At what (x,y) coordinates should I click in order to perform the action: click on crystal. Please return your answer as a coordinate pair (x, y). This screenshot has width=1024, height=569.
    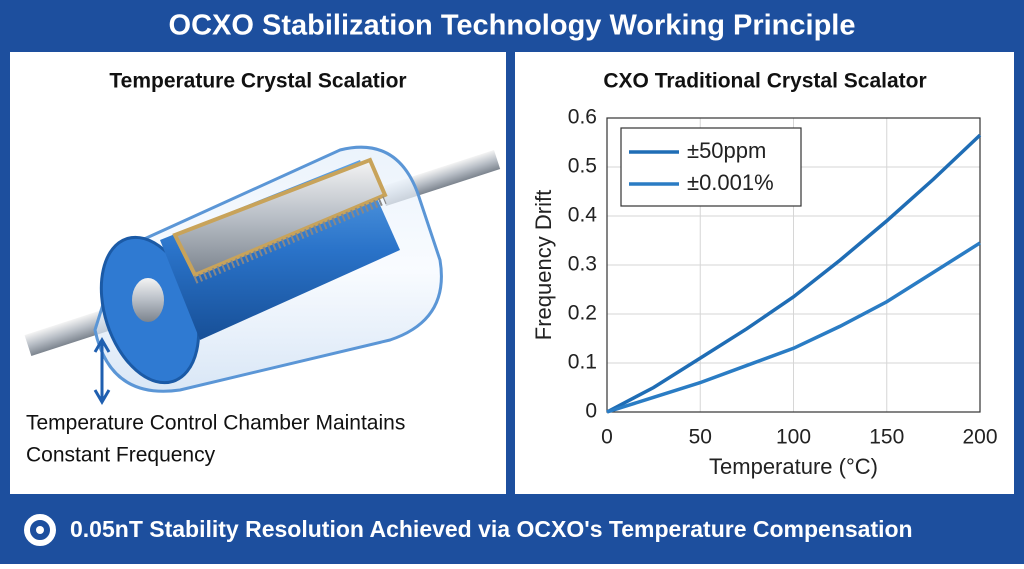
    Looking at the image, I should click on (280, 217).